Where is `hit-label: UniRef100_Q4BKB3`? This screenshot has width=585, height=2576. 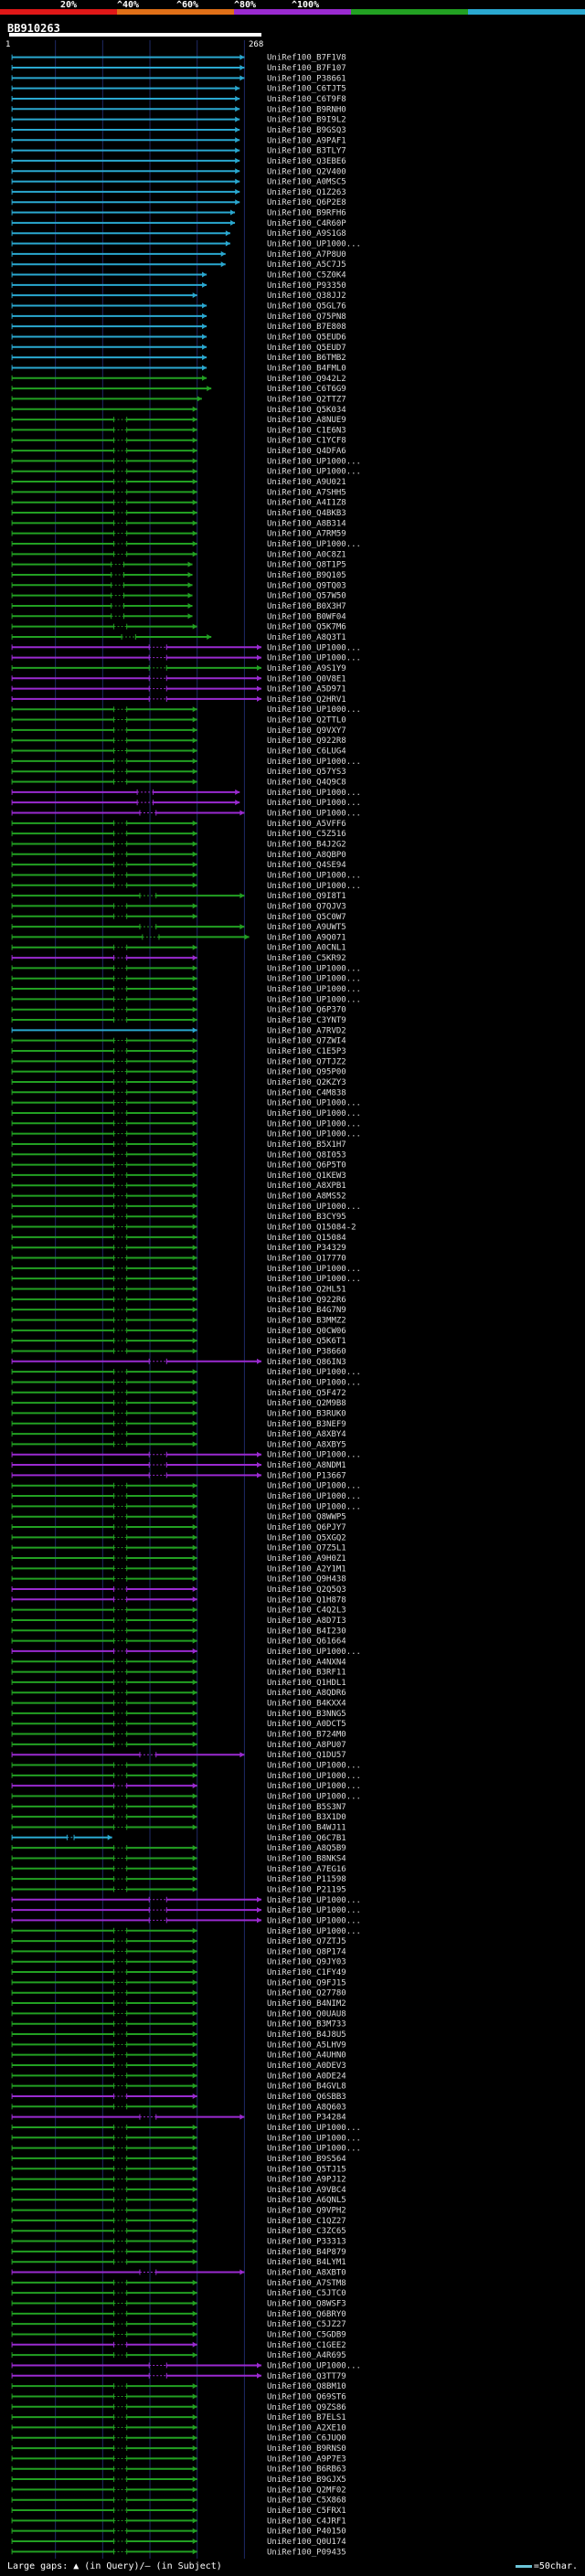
hit-label: UniRef100_Q4BKB3 is located at coordinates (307, 513).